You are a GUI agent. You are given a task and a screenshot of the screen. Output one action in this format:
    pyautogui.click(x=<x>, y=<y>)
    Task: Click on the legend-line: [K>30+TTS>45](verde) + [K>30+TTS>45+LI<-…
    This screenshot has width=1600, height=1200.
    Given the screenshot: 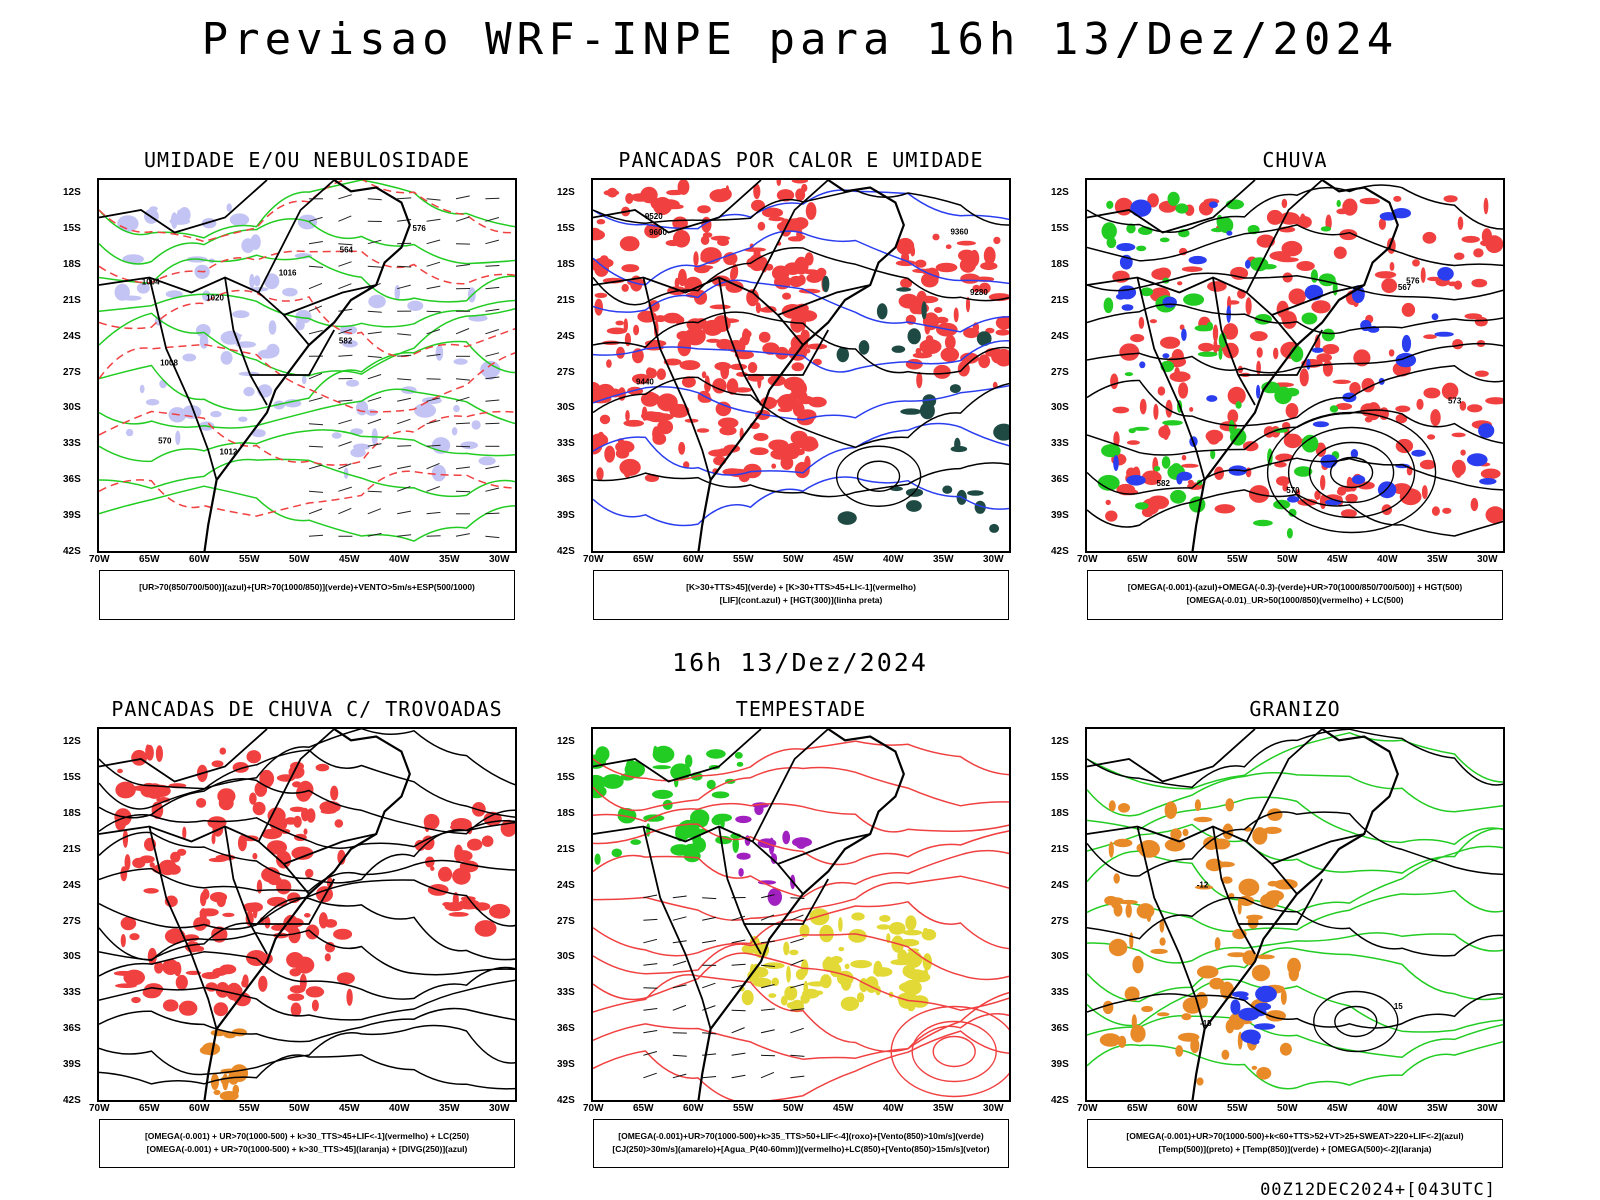 What is the action you would take?
    pyautogui.click(x=801, y=587)
    